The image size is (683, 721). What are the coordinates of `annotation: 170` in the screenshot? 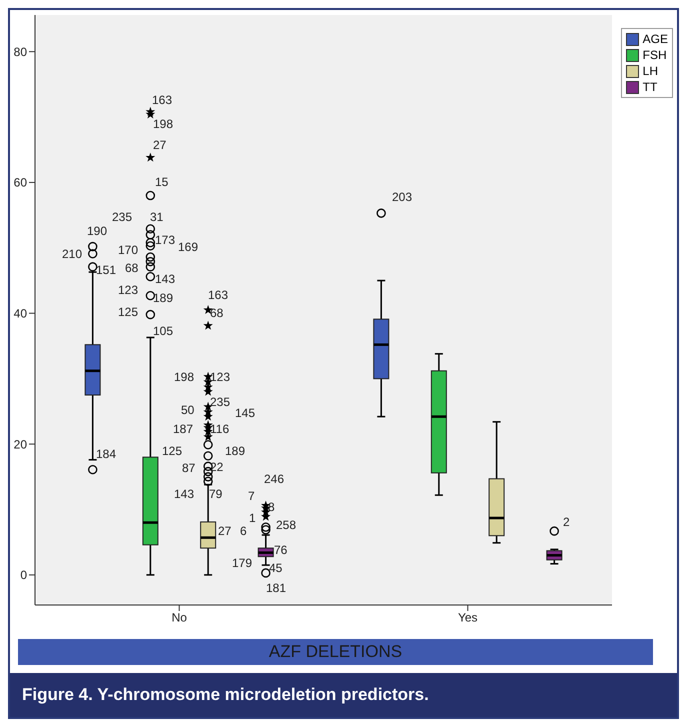 It's located at (128, 250).